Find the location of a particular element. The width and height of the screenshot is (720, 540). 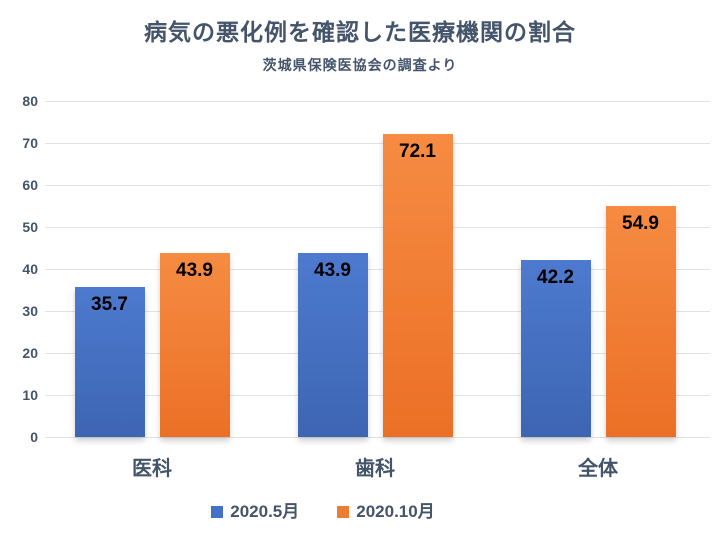

legend-label-series-0: 2020.5月 is located at coordinates (265, 511).